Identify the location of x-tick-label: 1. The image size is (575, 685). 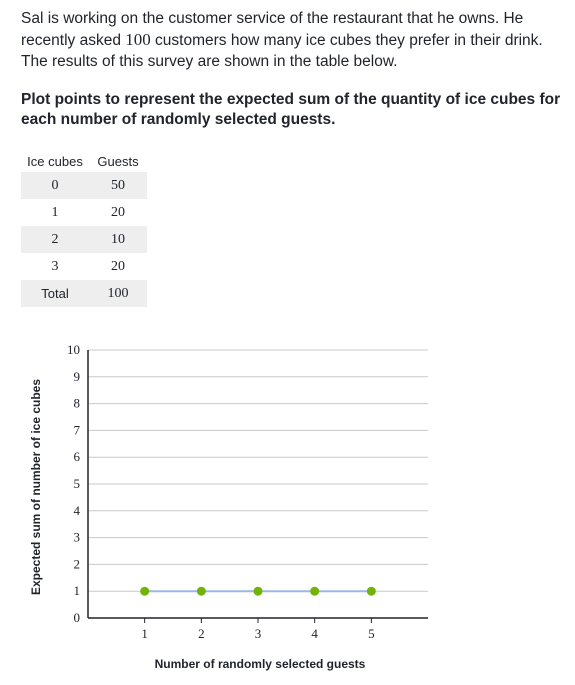
(144, 633).